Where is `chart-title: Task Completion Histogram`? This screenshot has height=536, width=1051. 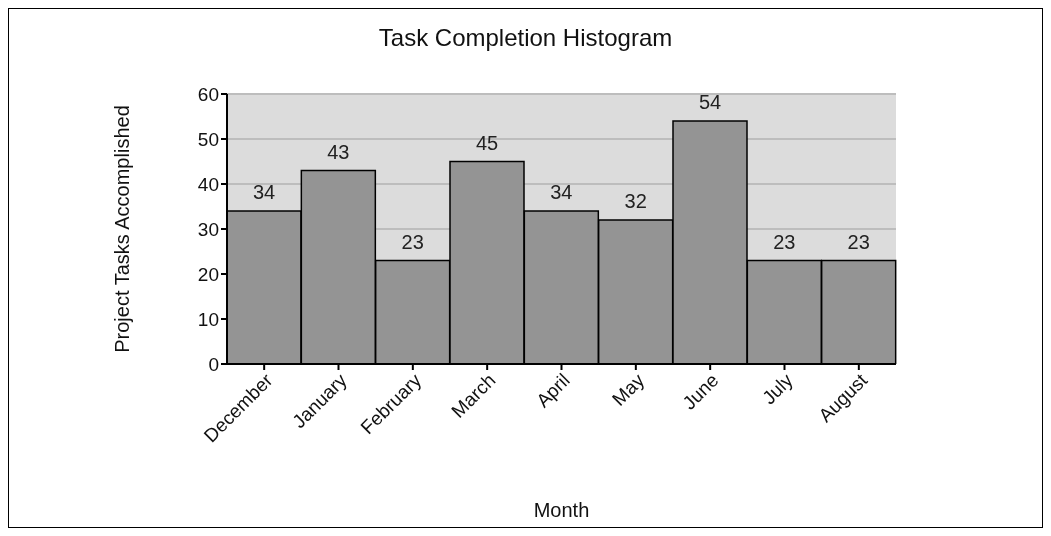
chart-title: Task Completion Histogram is located at coordinates (525, 38).